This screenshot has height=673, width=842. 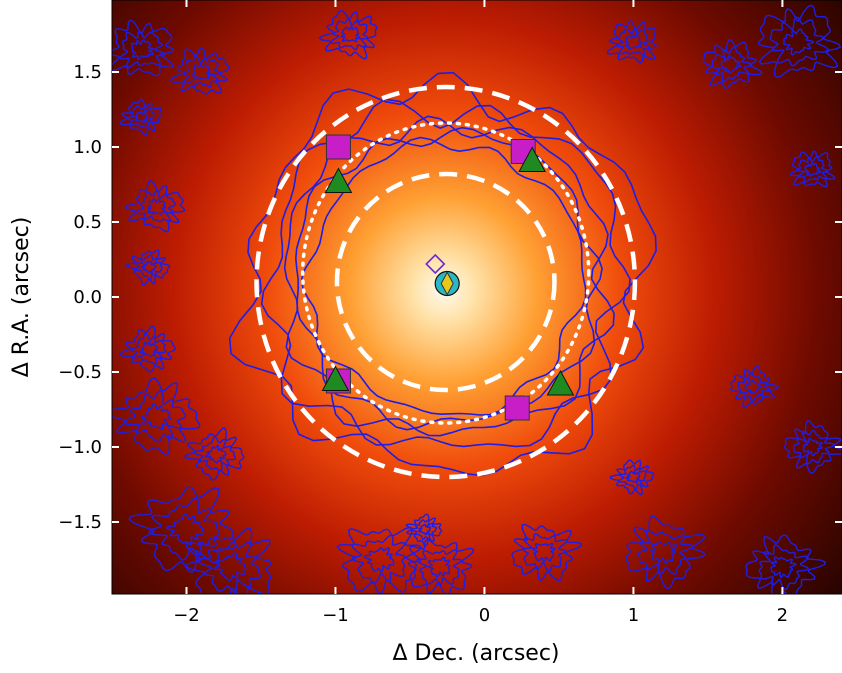 I want to click on diamond-marker, so click(x=447, y=283).